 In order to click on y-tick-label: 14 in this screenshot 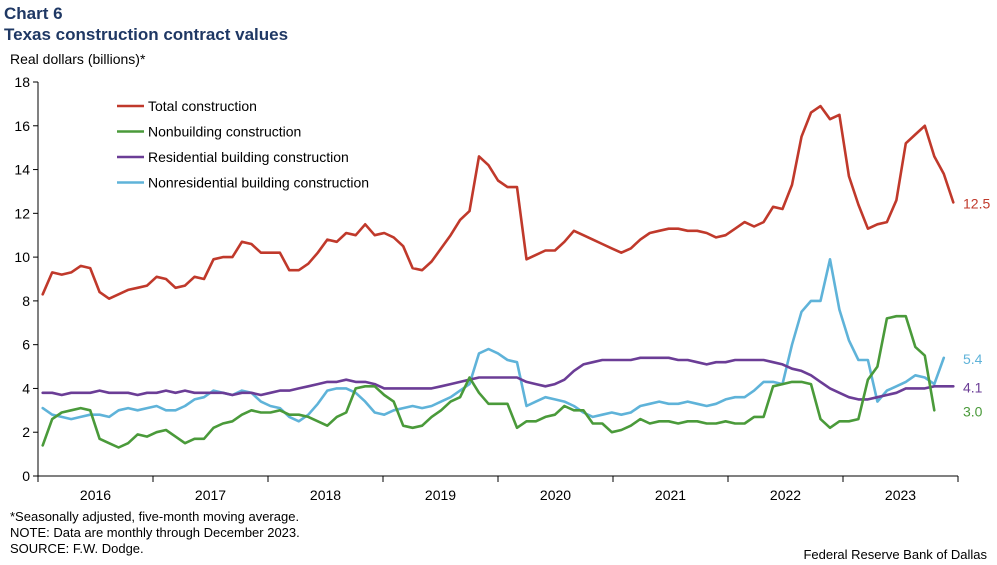, I will do `click(22, 170)`.